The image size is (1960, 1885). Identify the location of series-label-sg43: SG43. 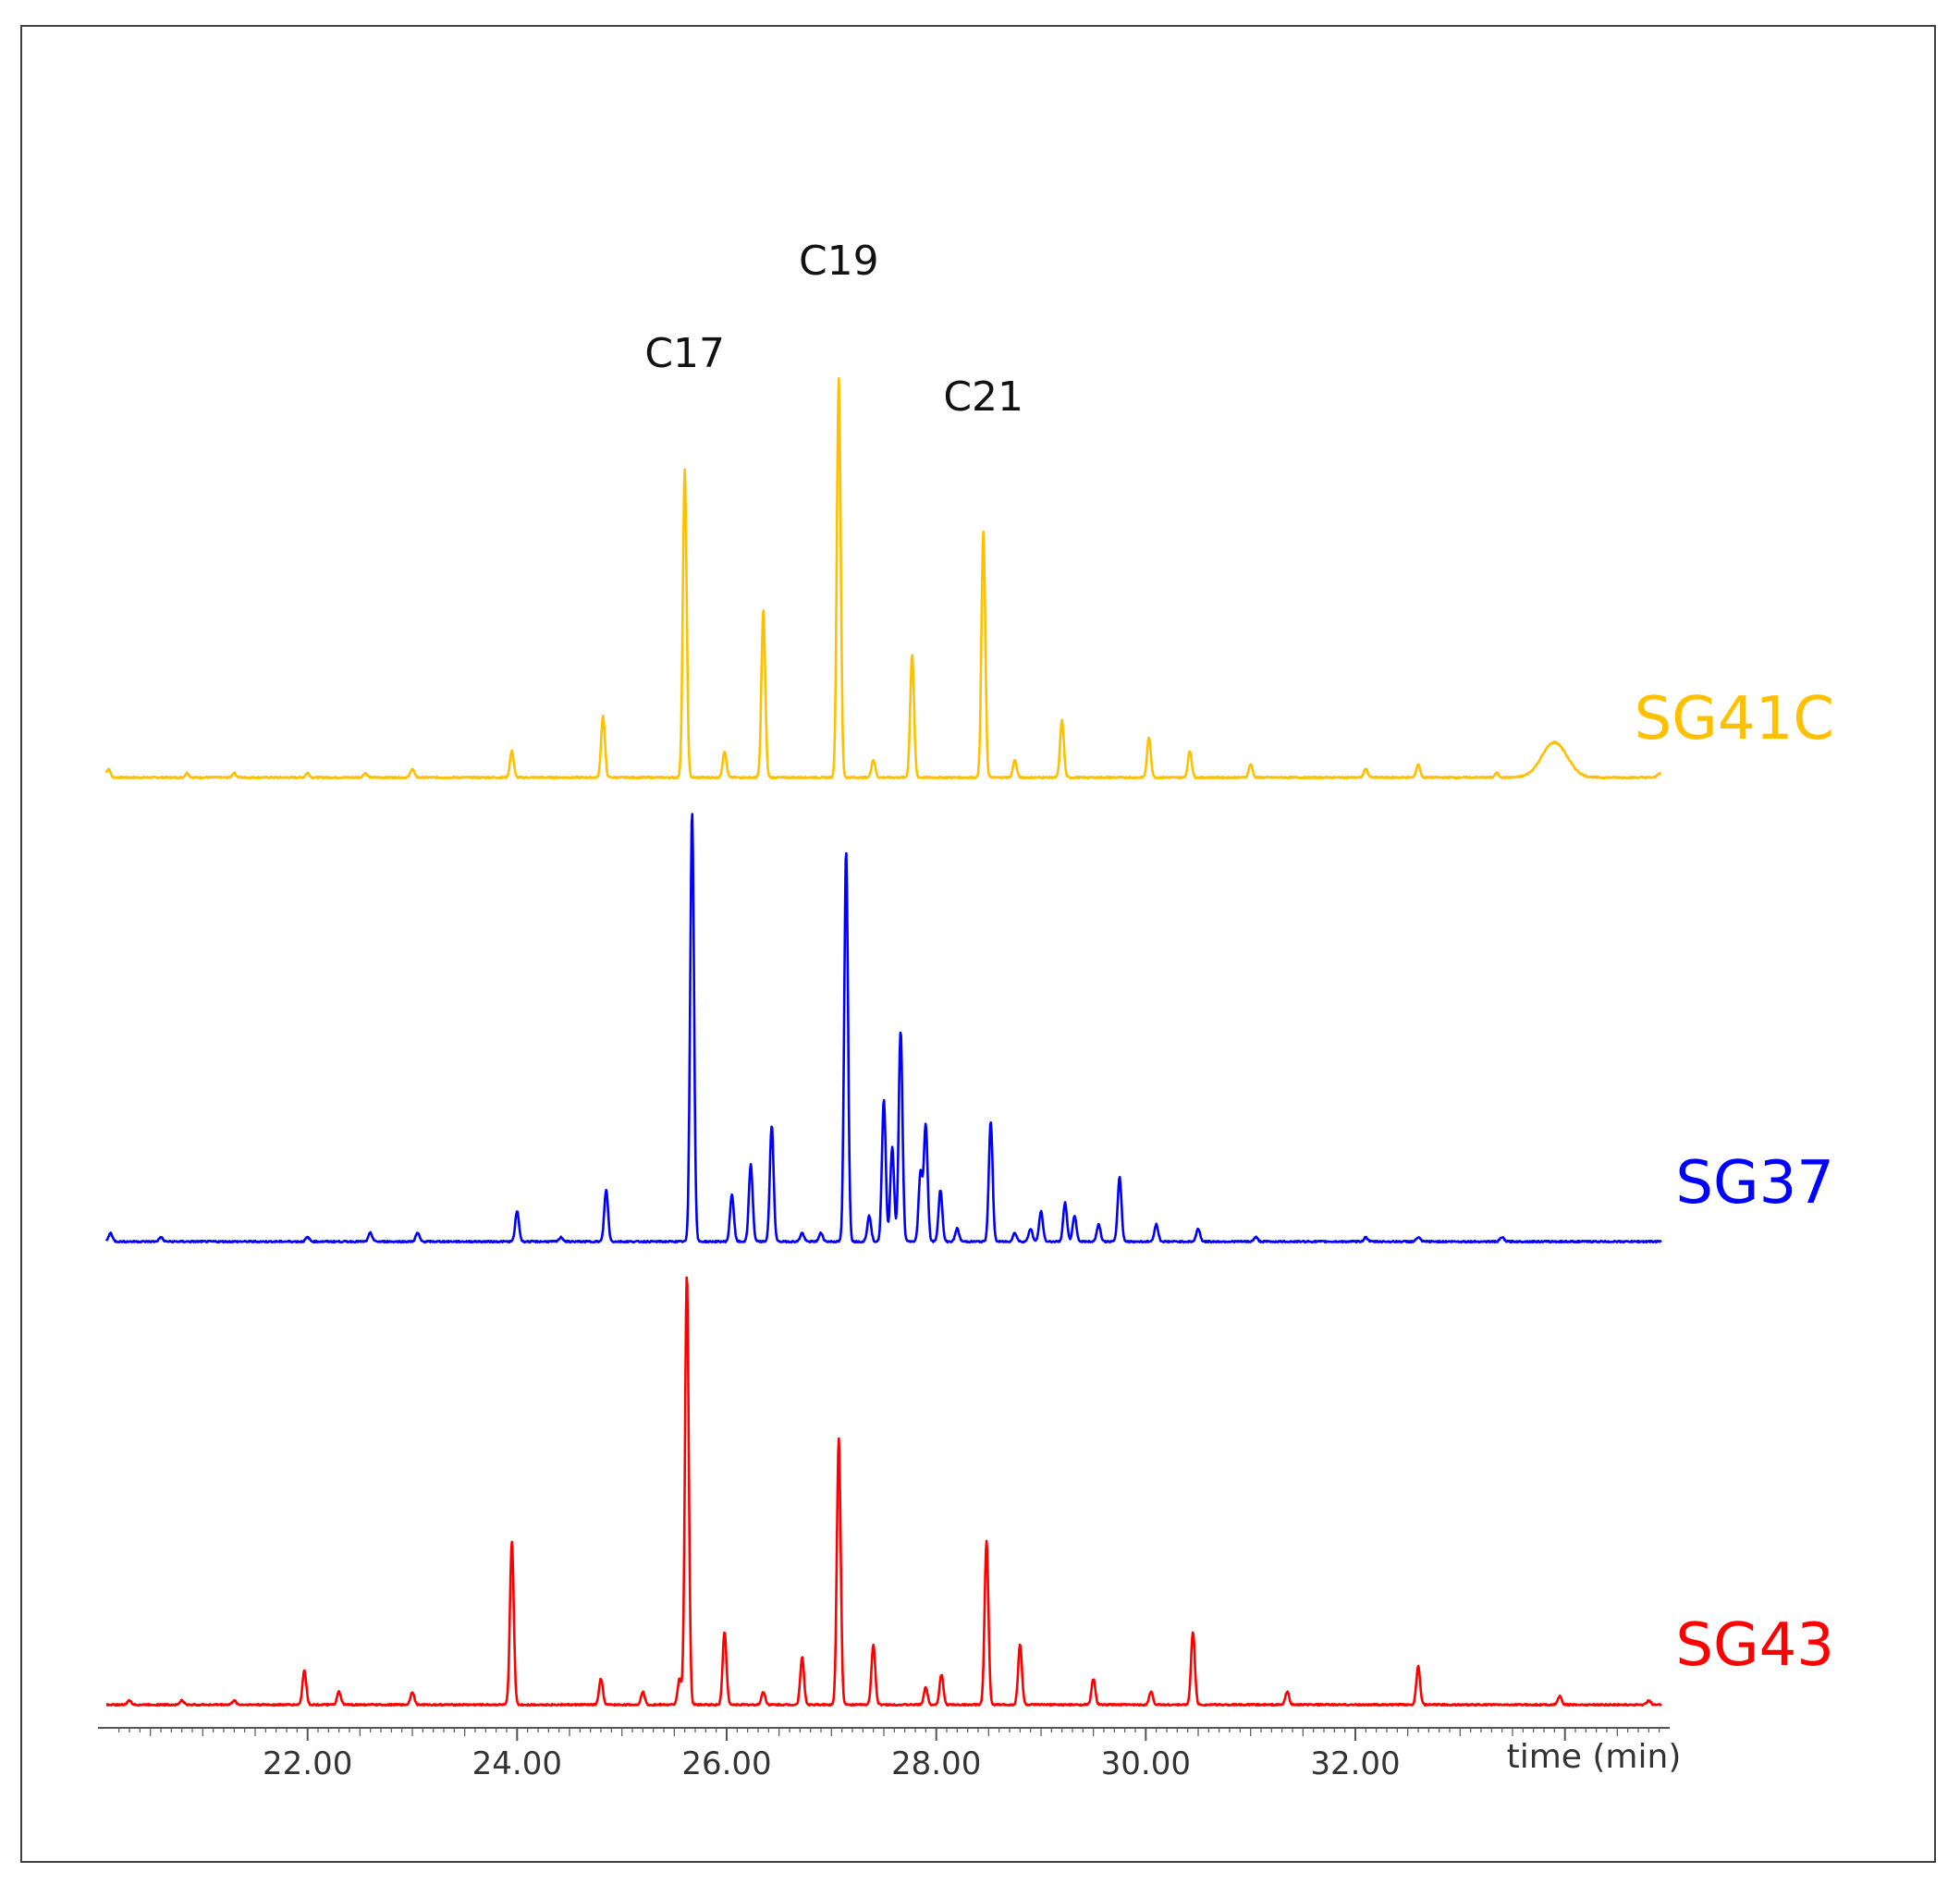
(1755, 1645).